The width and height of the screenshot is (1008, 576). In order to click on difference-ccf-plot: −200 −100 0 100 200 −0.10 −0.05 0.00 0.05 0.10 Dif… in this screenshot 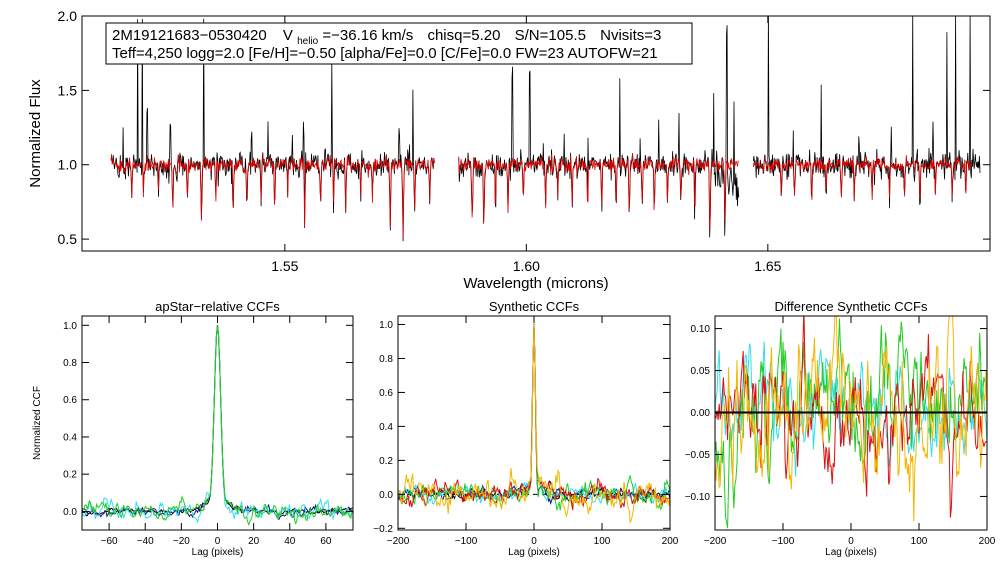, I will do `click(840, 428)`.